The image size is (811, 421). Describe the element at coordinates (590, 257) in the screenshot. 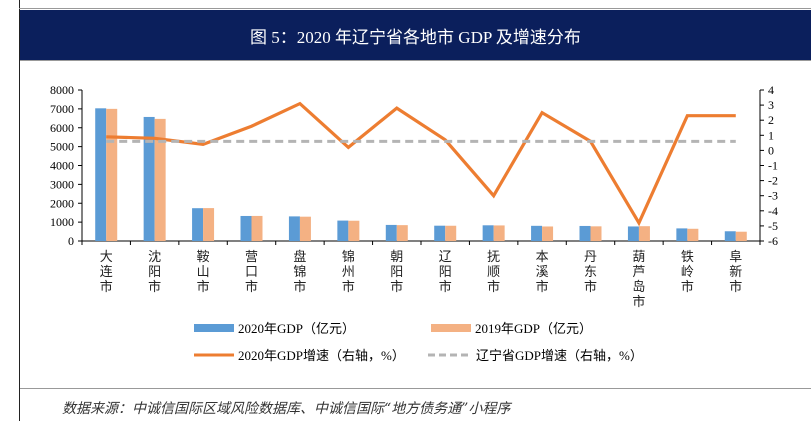

I see `category-label: 丹` at that location.